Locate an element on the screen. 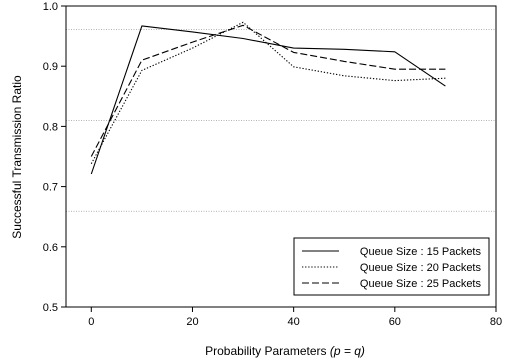  x-tick-label: 60 is located at coordinates (395, 322).